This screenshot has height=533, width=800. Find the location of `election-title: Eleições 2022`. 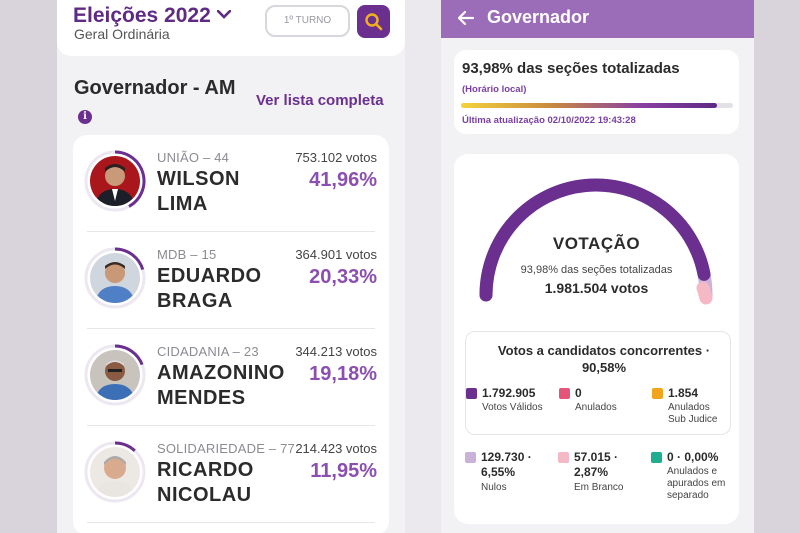

election-title: Eleições 2022 is located at coordinates (142, 15).